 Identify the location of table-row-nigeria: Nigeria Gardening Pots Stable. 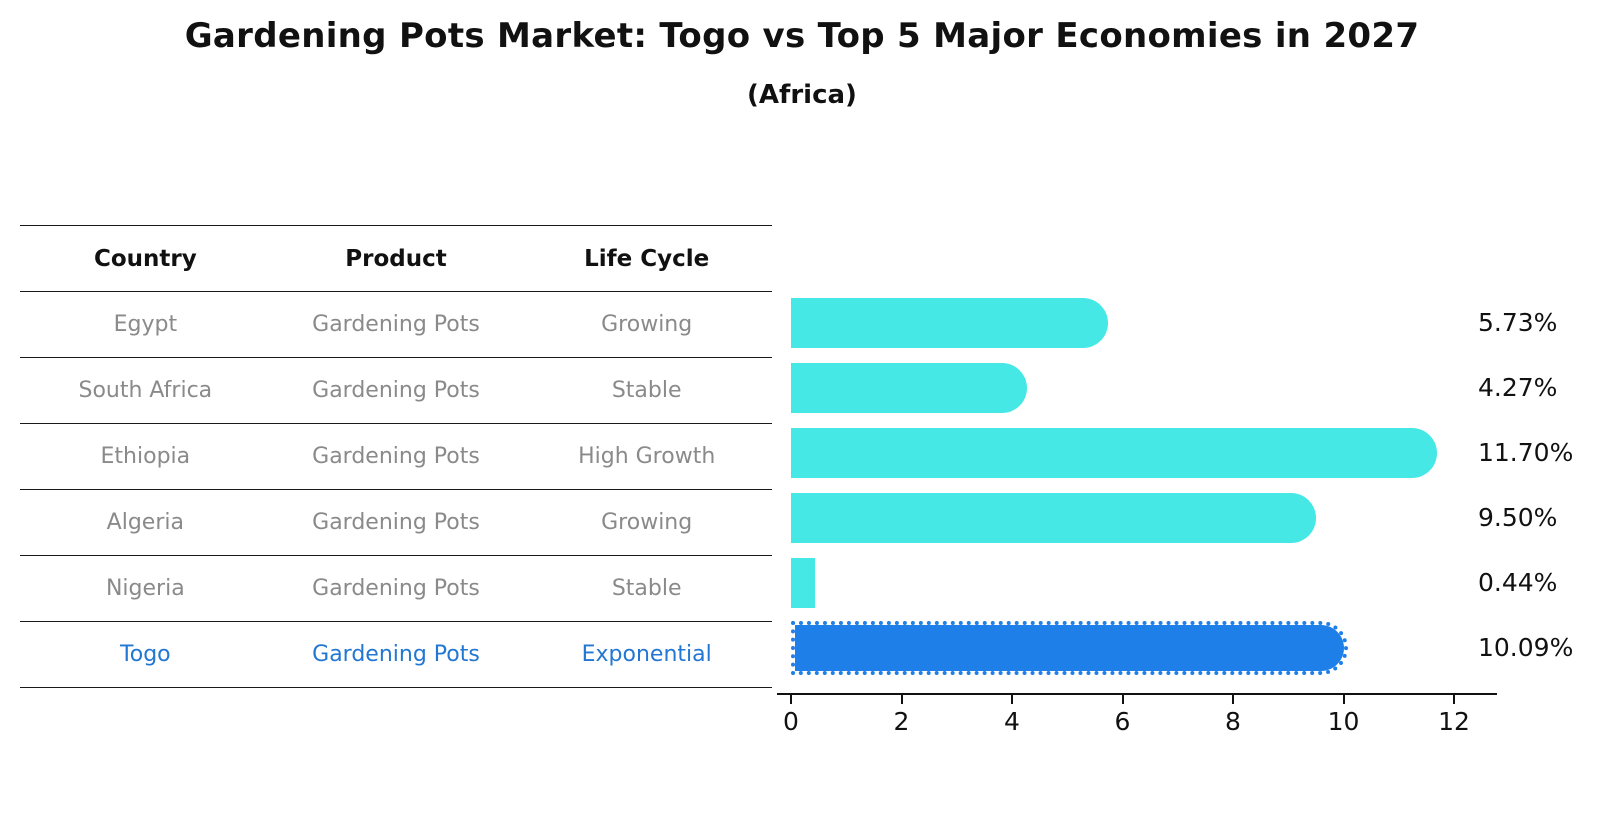
(396, 588).